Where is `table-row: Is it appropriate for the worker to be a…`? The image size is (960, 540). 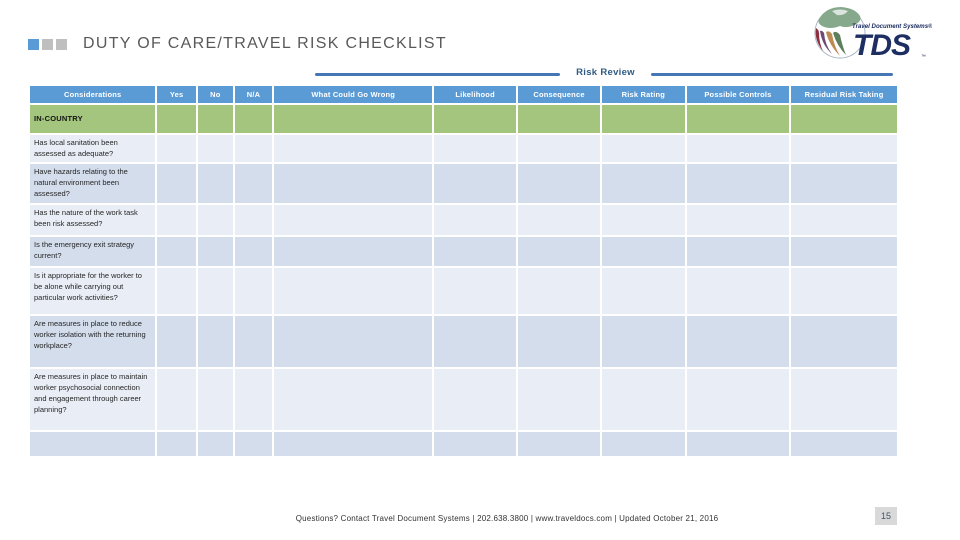 table-row: Is it appropriate for the worker to be a… is located at coordinates (463, 291).